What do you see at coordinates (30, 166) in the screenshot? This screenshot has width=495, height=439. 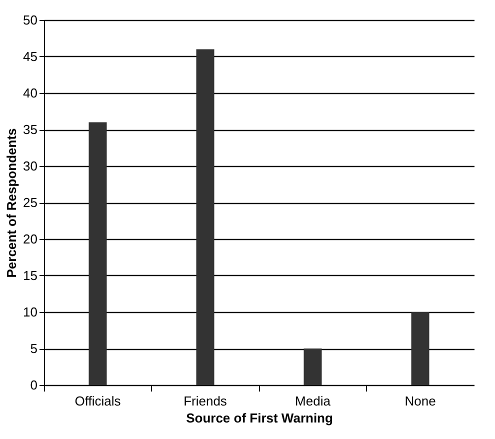 I see `y-tick-label: 30` at bounding box center [30, 166].